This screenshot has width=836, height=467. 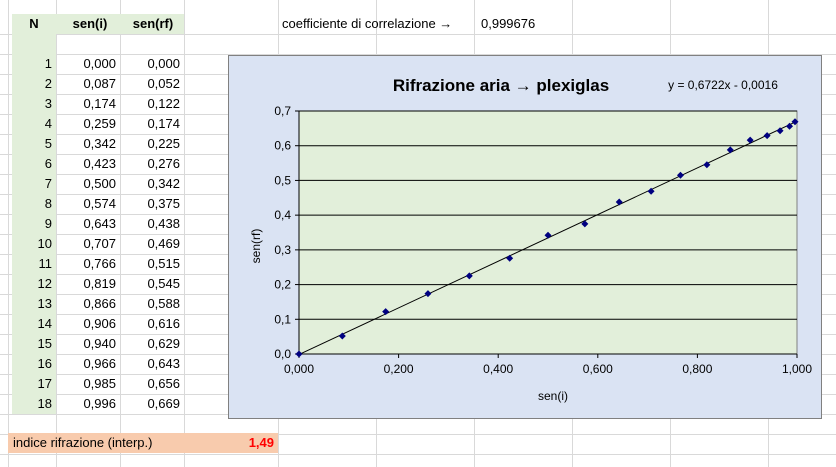 What do you see at coordinates (282, 111) in the screenshot?
I see `y-tick-label: 0,7` at bounding box center [282, 111].